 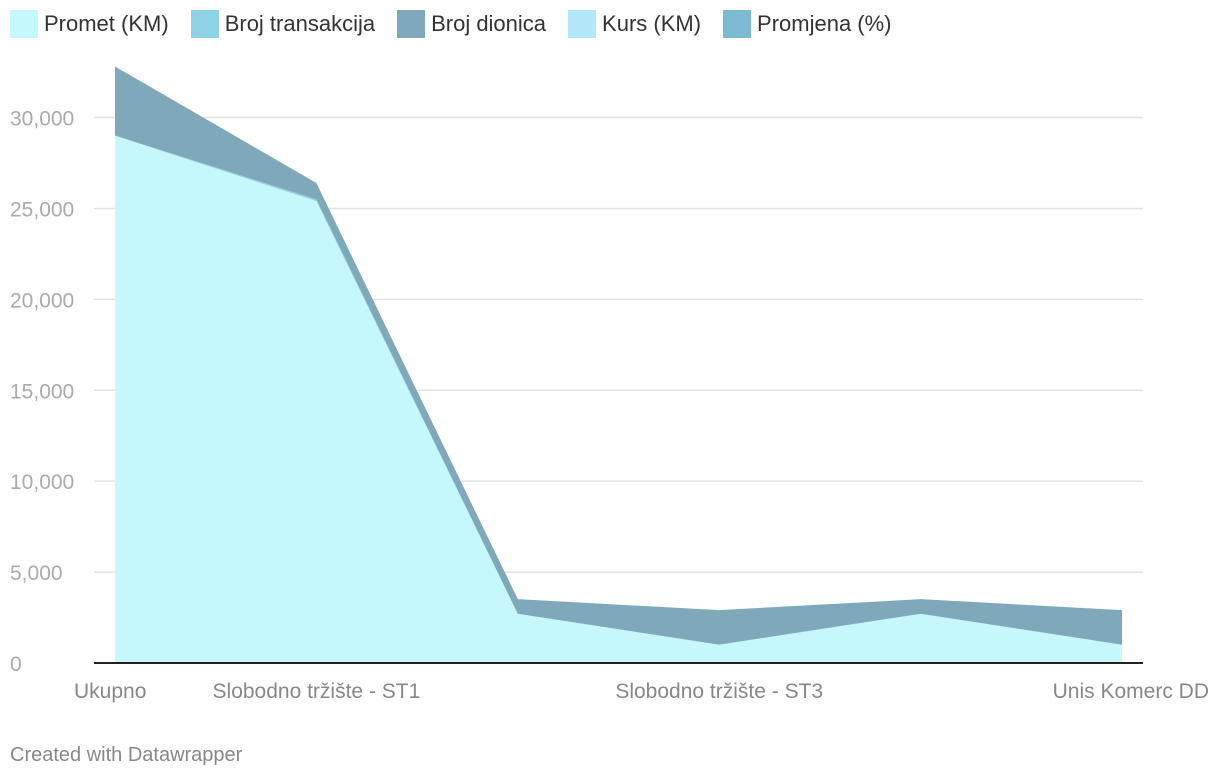 I want to click on legend-label: Broj transakcija, so click(x=300, y=23).